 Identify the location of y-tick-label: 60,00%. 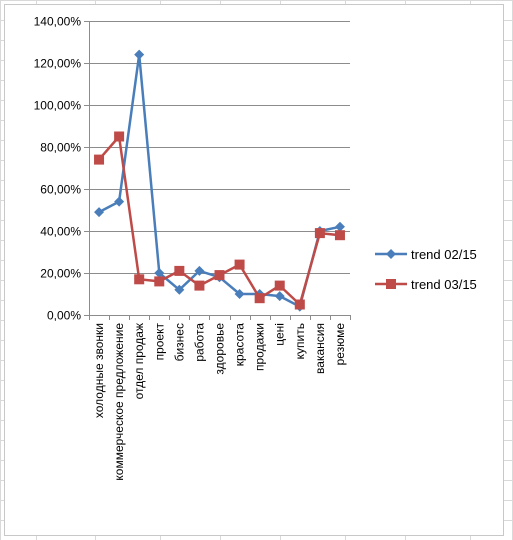
(60, 190).